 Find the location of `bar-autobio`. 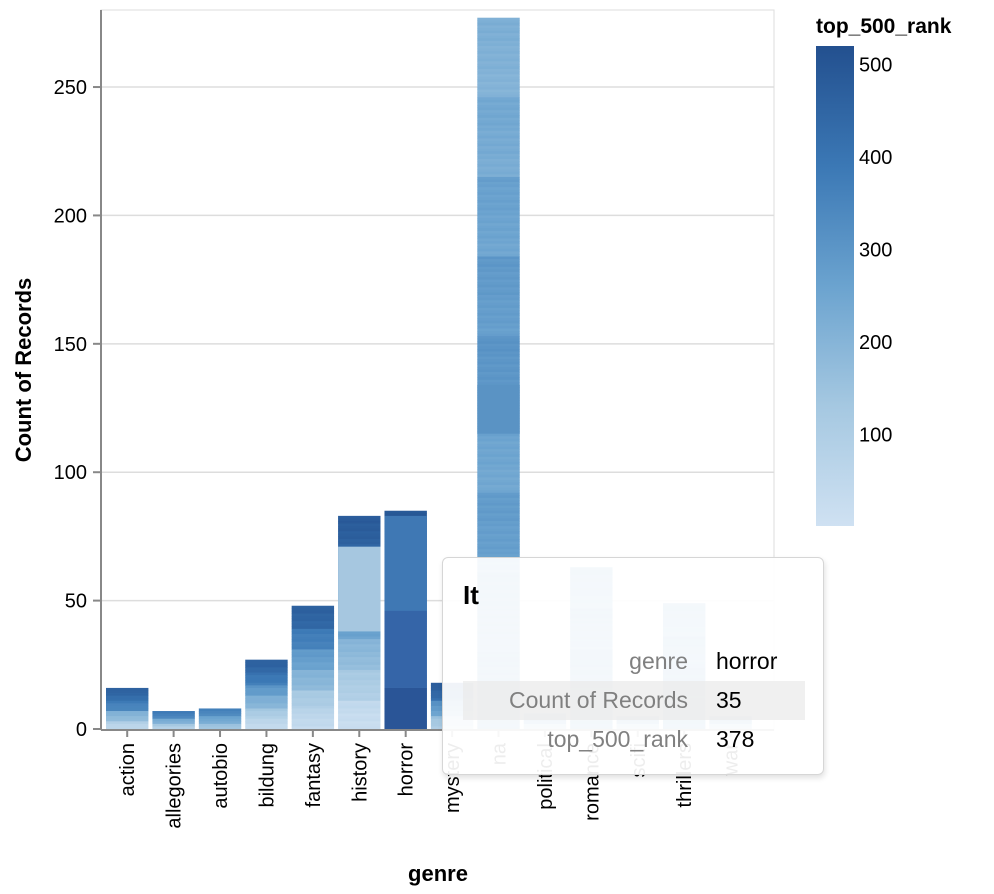

bar-autobio is located at coordinates (220, 719).